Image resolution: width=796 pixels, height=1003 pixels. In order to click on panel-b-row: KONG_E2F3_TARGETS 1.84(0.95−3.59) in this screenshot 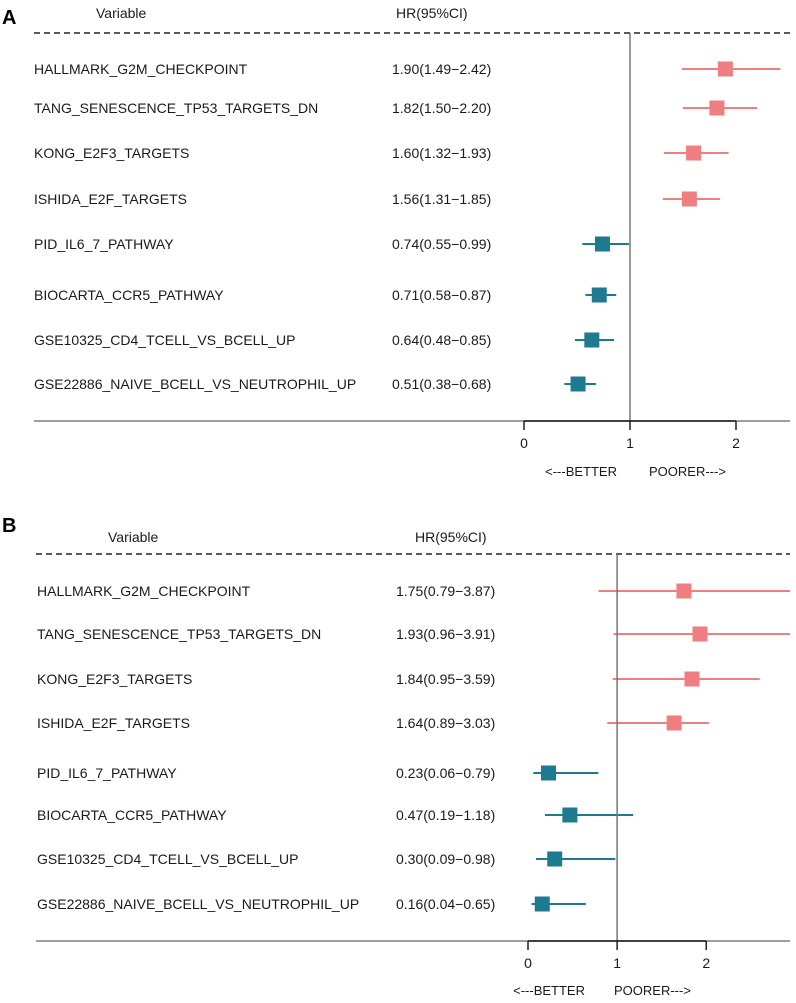, I will do `click(398, 679)`.